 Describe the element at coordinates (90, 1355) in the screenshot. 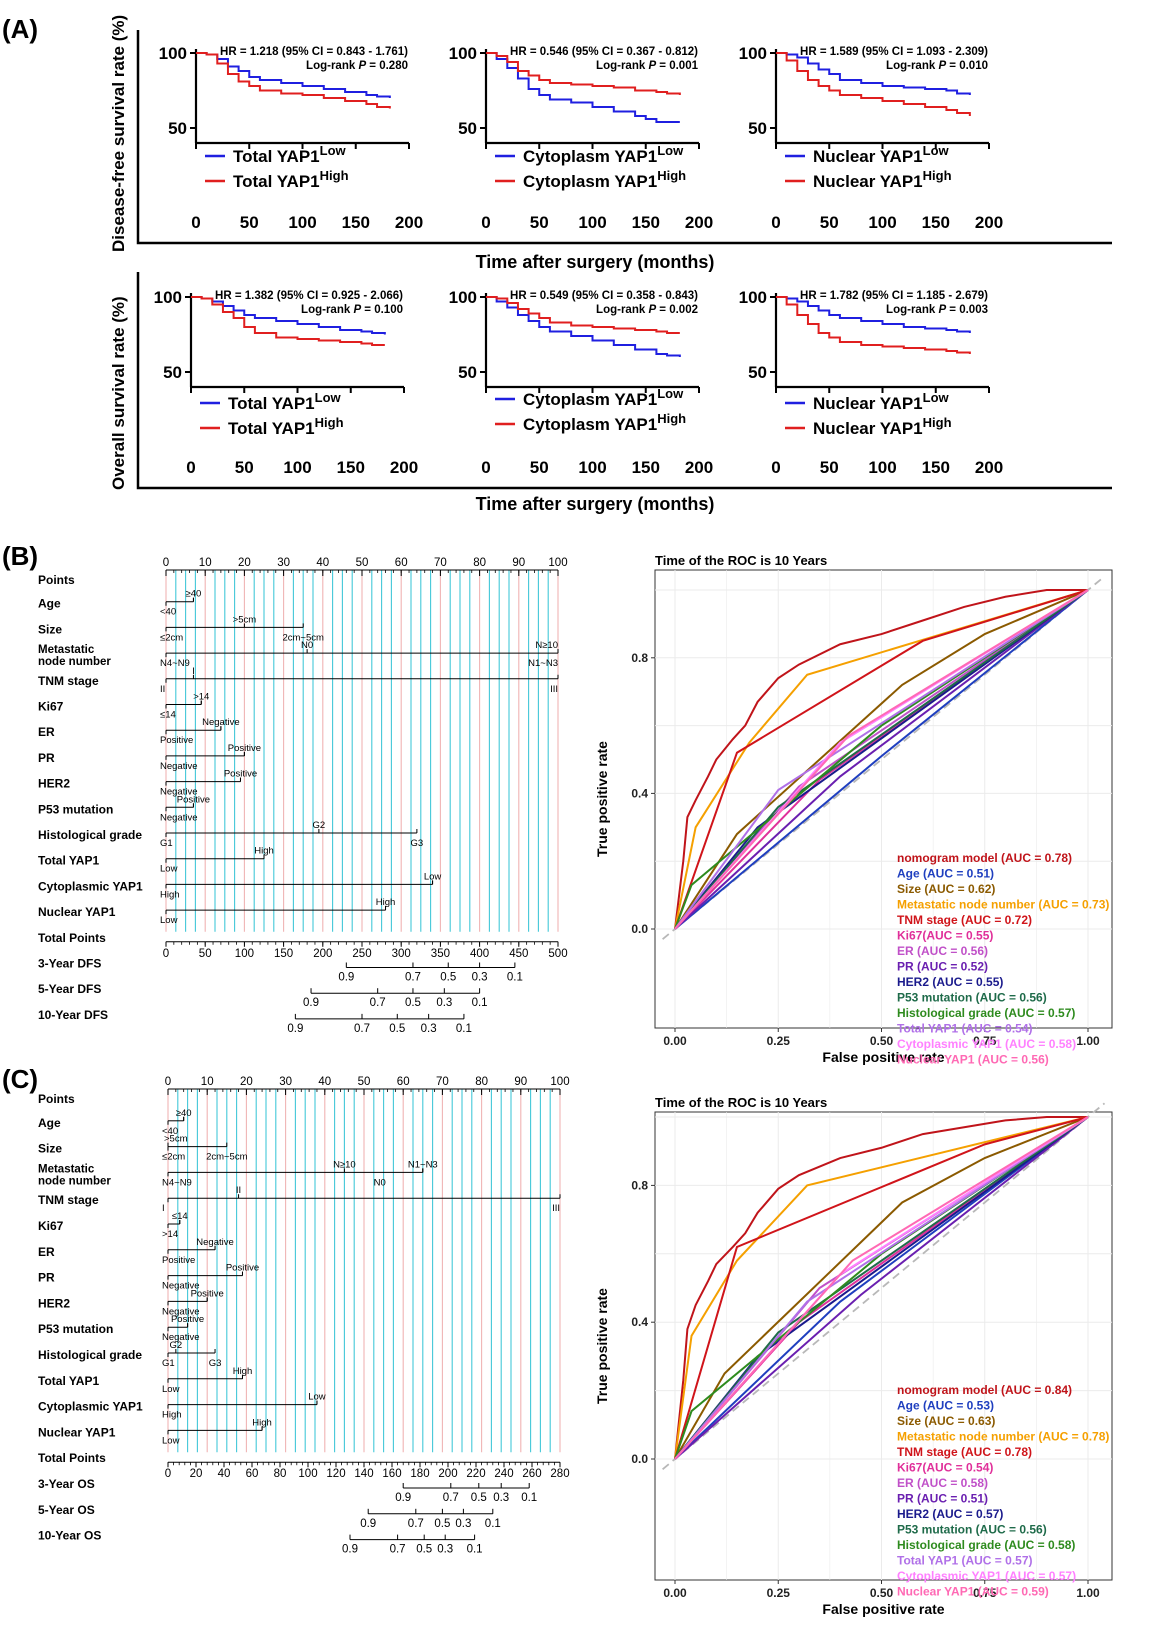

I see `nomogram-row-label: Histological grade` at that location.